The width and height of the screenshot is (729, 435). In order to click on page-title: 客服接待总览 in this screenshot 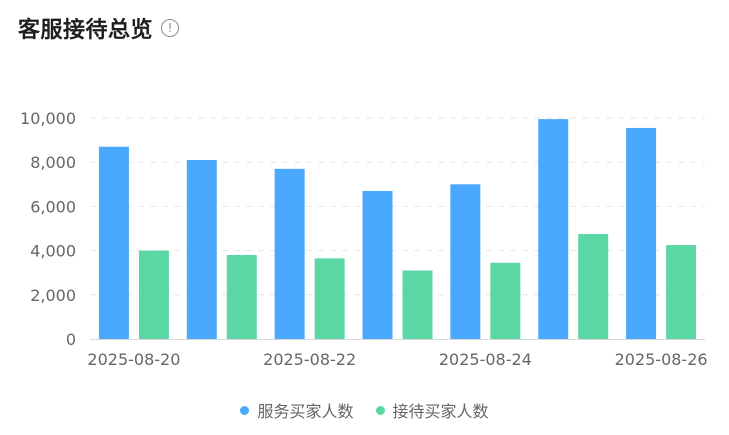, I will do `click(86, 30)`.